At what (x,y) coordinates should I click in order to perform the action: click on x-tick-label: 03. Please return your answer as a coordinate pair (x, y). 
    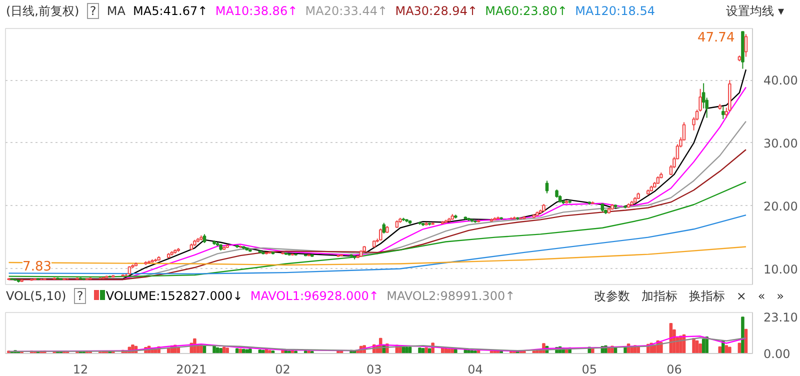
    Looking at the image, I should click on (374, 369).